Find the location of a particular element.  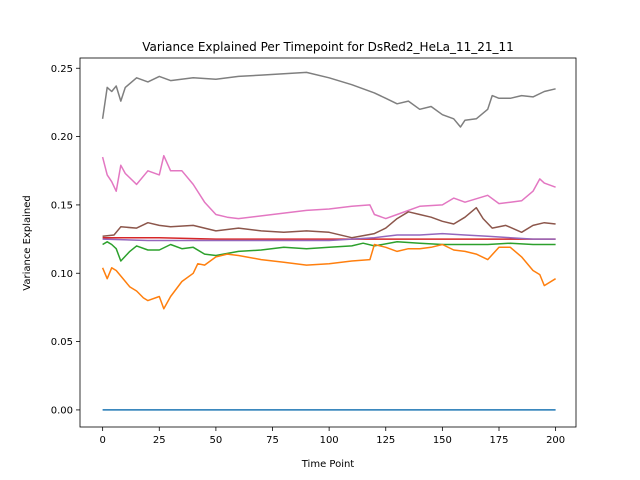

x-axis-label: Time Point is located at coordinates (328, 464).